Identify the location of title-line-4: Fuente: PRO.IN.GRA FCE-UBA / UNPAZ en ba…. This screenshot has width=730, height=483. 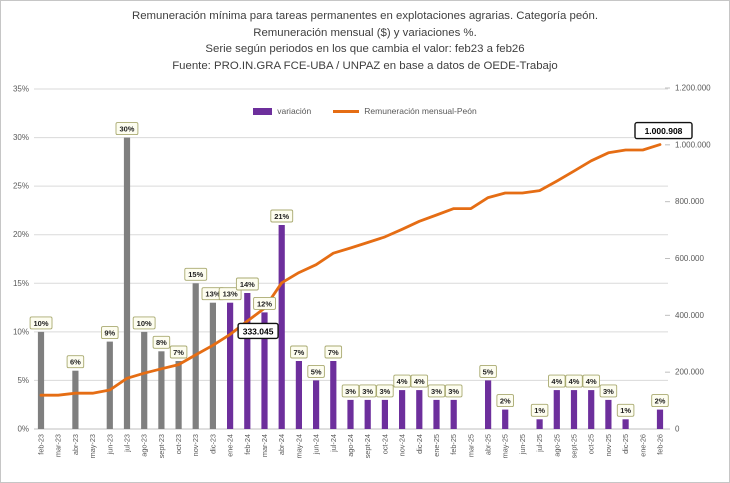
(365, 65).